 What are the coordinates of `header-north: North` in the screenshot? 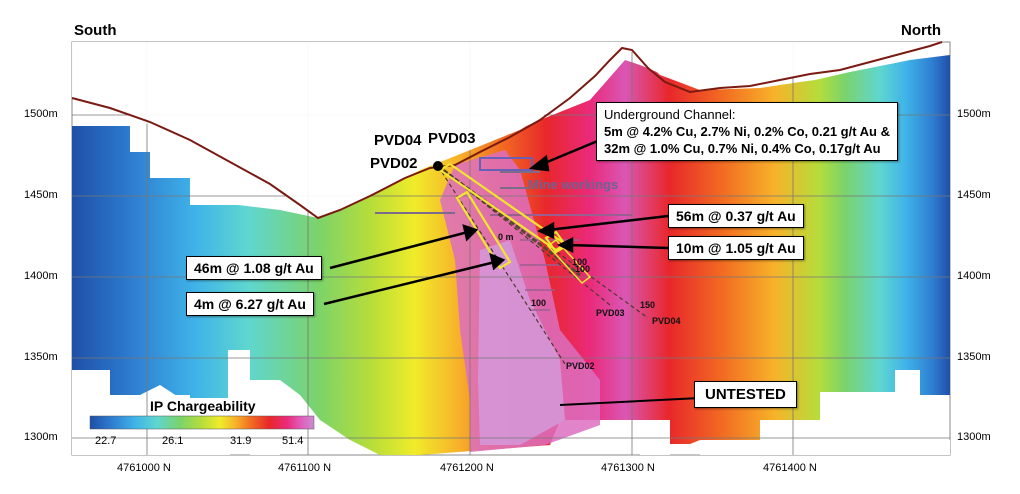 It's located at (921, 30).